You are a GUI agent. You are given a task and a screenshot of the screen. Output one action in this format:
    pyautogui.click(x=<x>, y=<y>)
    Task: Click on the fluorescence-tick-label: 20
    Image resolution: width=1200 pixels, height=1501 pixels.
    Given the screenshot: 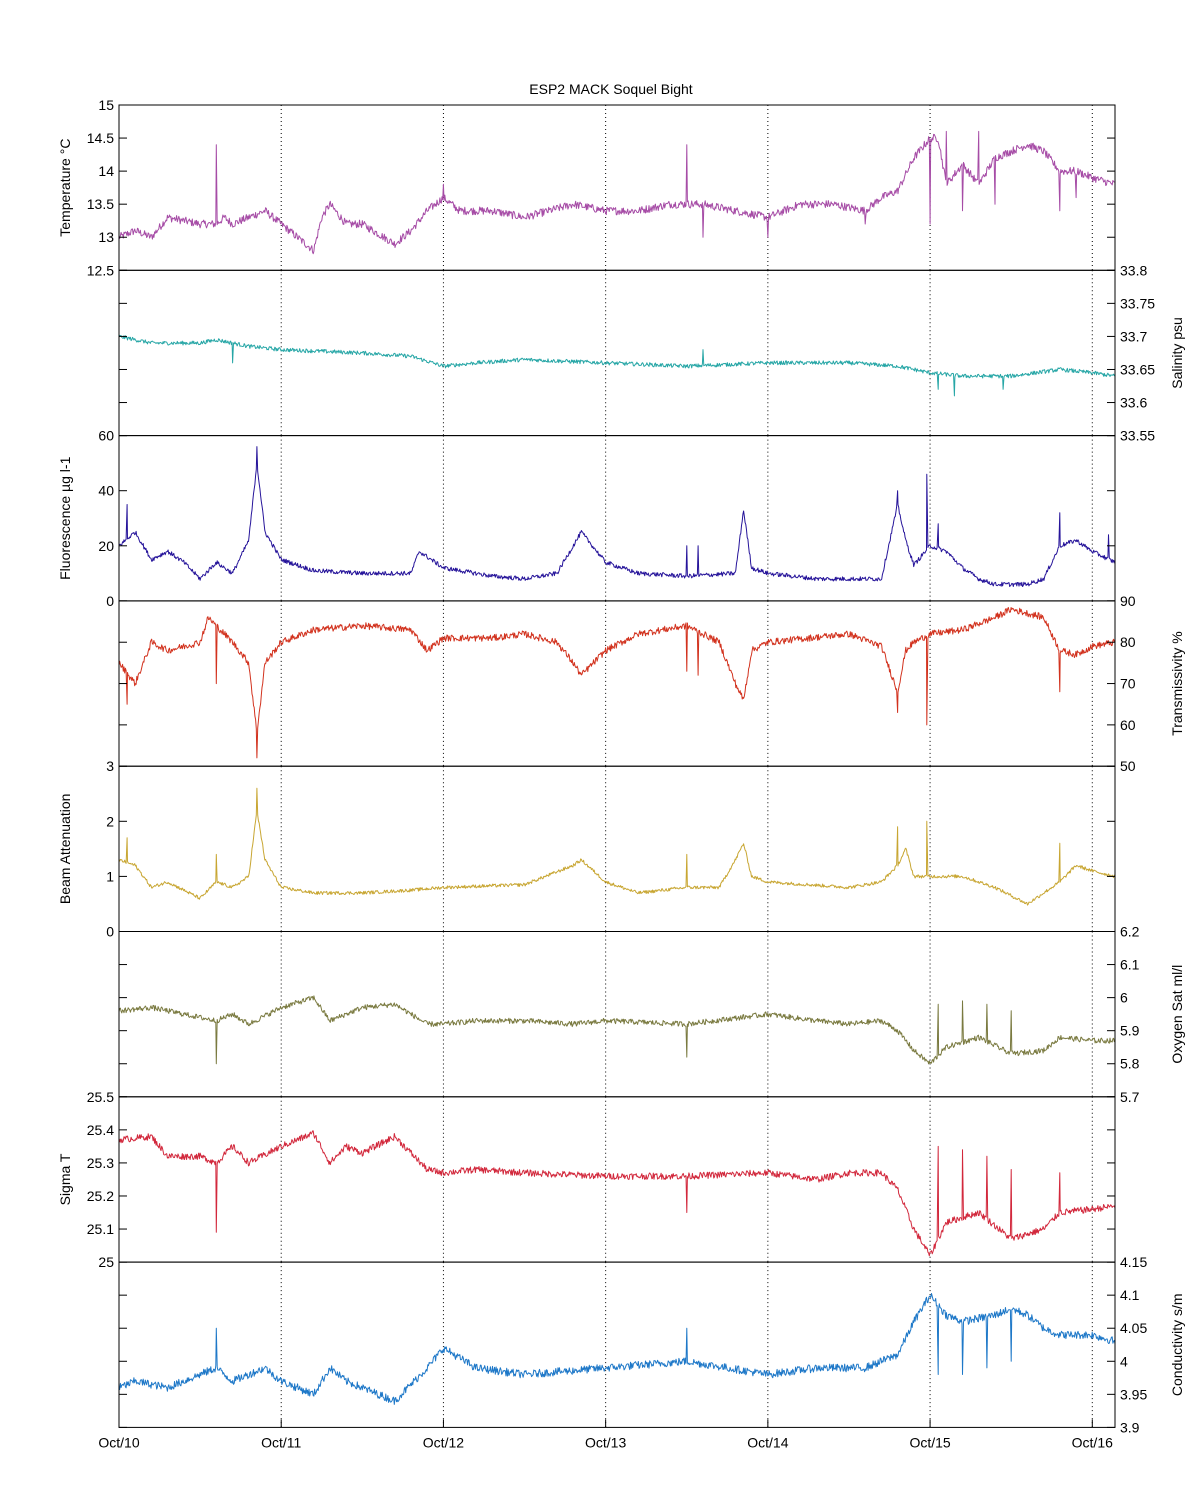 What is the action you would take?
    pyautogui.click(x=106, y=546)
    